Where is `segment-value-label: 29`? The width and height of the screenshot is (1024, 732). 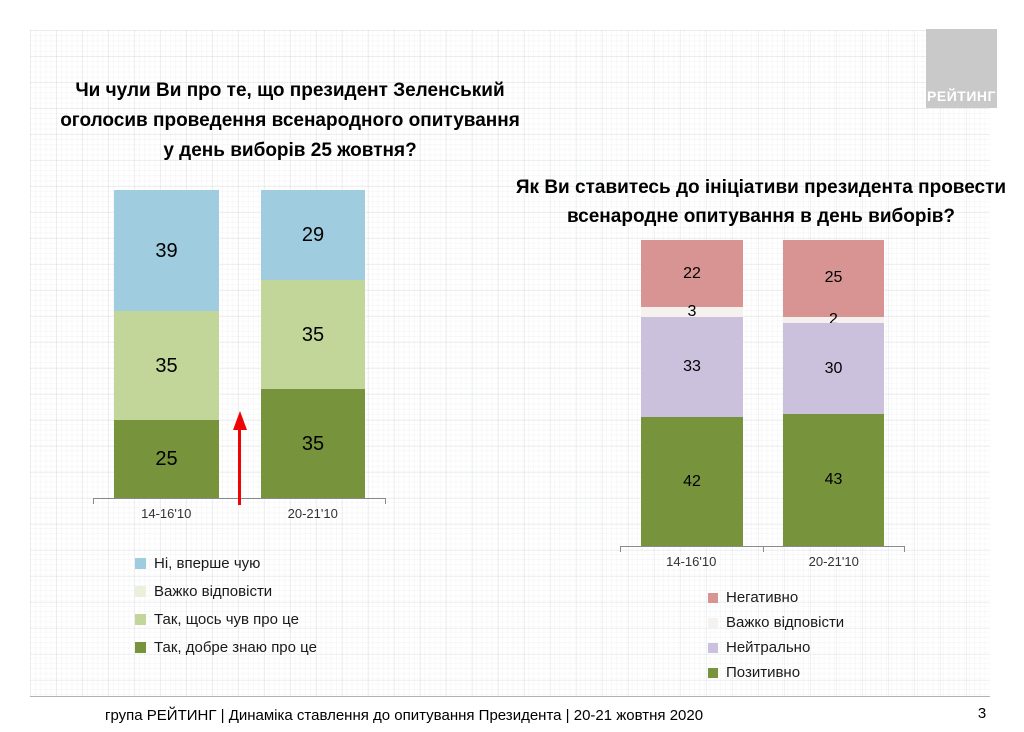
segment-value-label: 29 is located at coordinates (313, 235).